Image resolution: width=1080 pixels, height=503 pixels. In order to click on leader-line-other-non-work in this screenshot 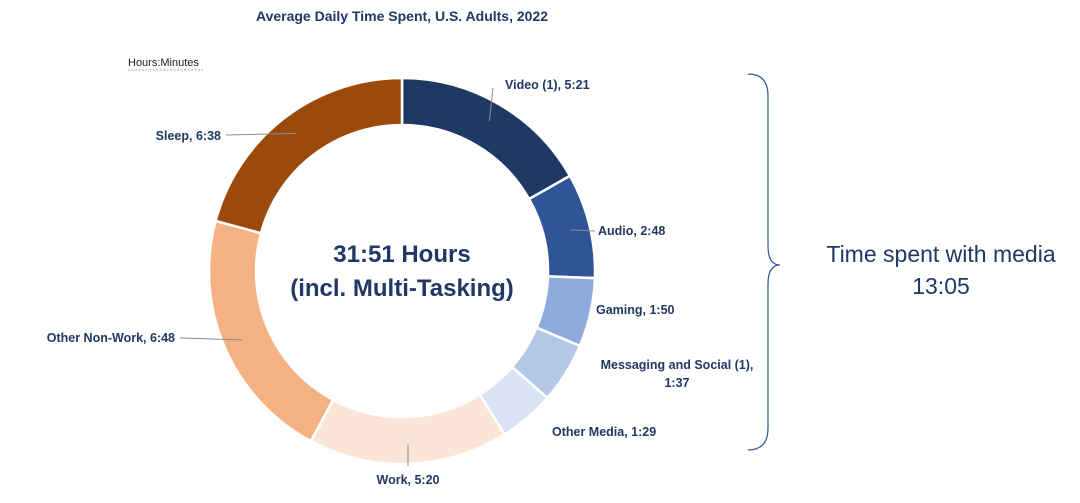, I will do `click(211, 339)`.